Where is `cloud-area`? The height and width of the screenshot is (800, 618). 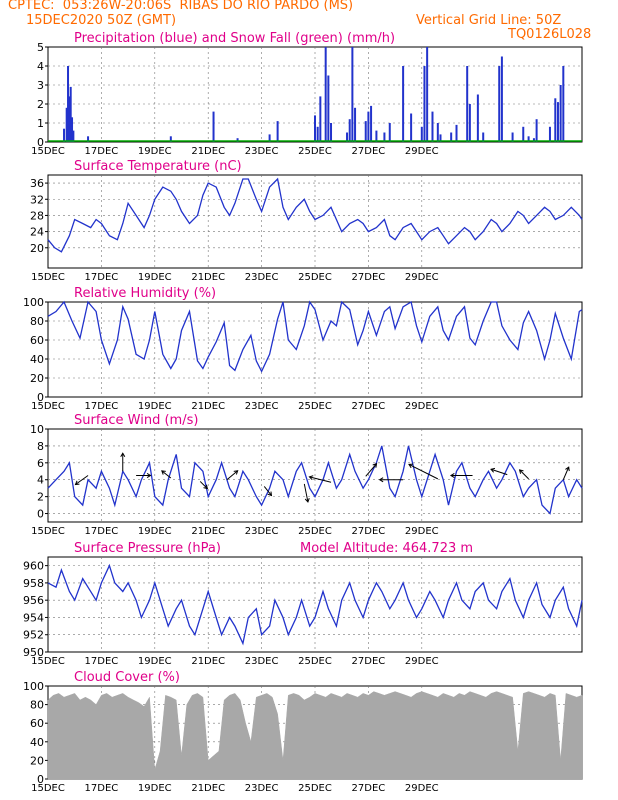
cloud-area is located at coordinates (315, 735).